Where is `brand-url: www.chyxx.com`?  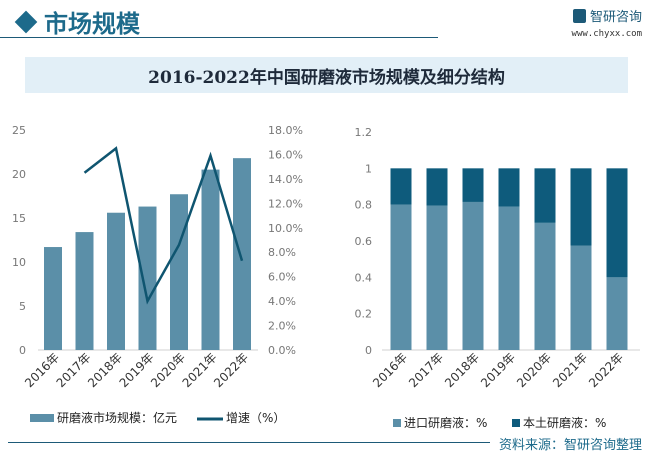 brand-url: www.chyxx.com is located at coordinates (606, 34).